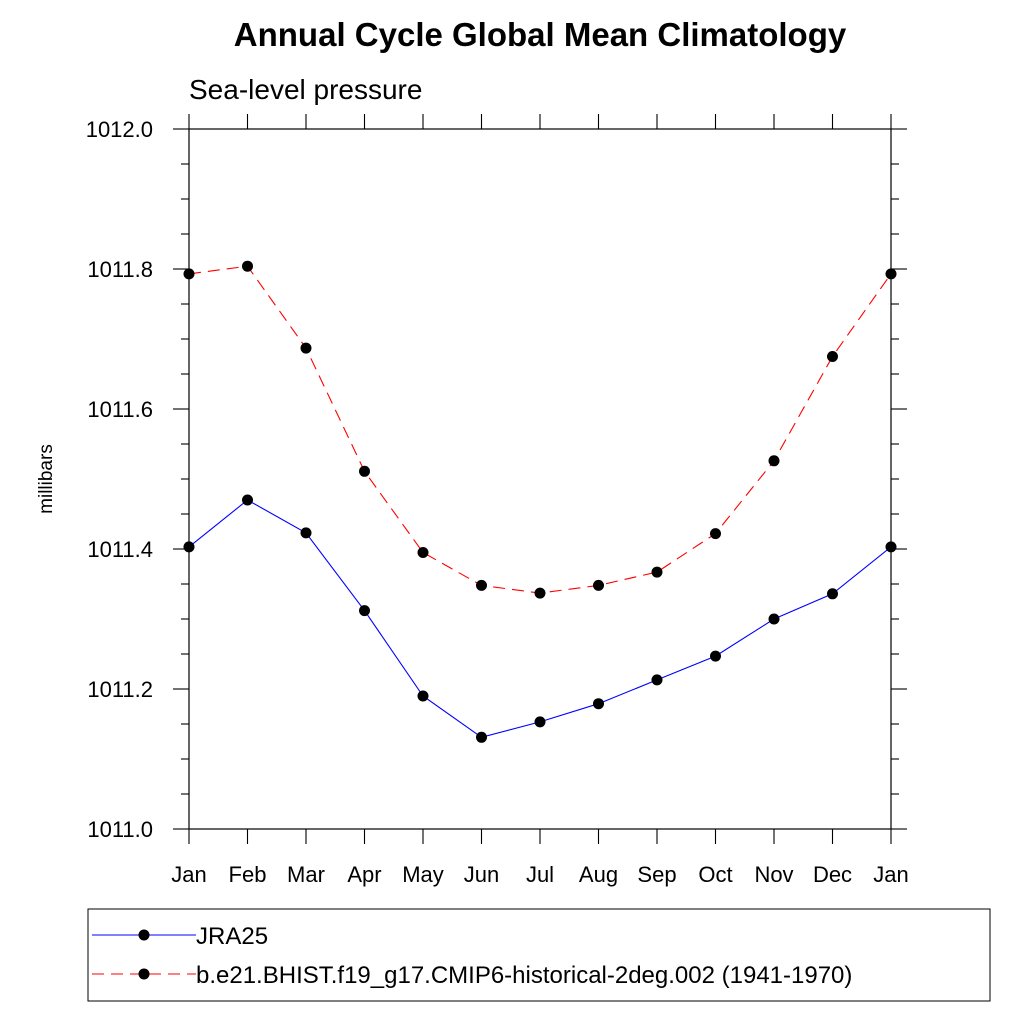  What do you see at coordinates (773, 874) in the screenshot?
I see `x-tick-label: Nov` at bounding box center [773, 874].